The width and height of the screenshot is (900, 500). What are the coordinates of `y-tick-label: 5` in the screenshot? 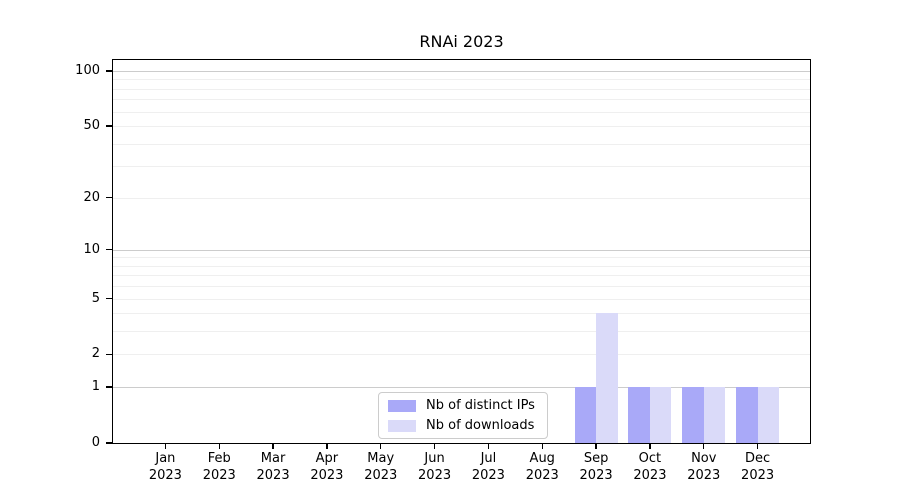 It's located at (95, 298).